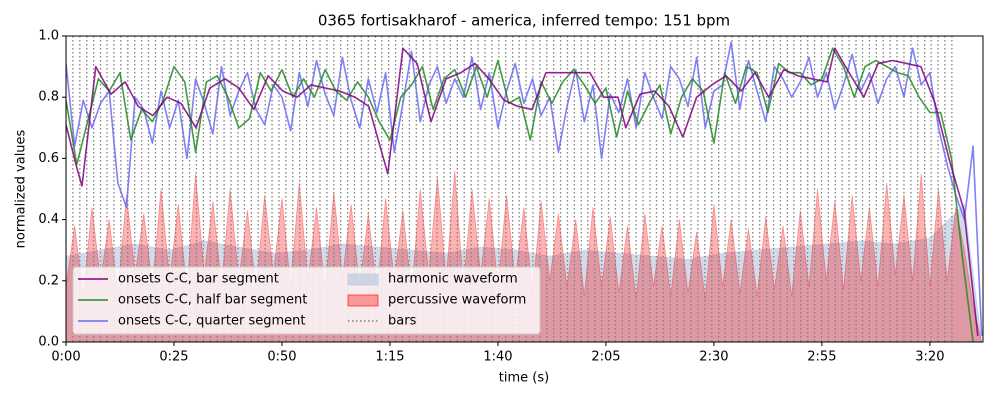 Image resolution: width=1000 pixels, height=400 pixels. I want to click on x-tick-label: 0:25, so click(173, 357).